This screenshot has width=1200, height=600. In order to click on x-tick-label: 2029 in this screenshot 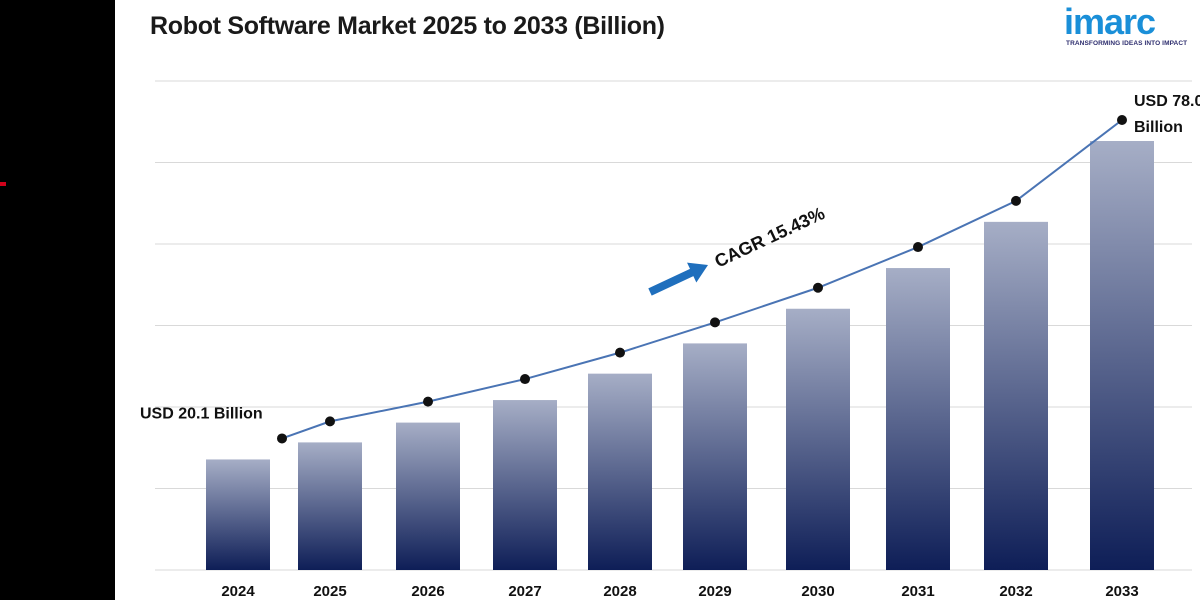, I will do `click(714, 591)`.